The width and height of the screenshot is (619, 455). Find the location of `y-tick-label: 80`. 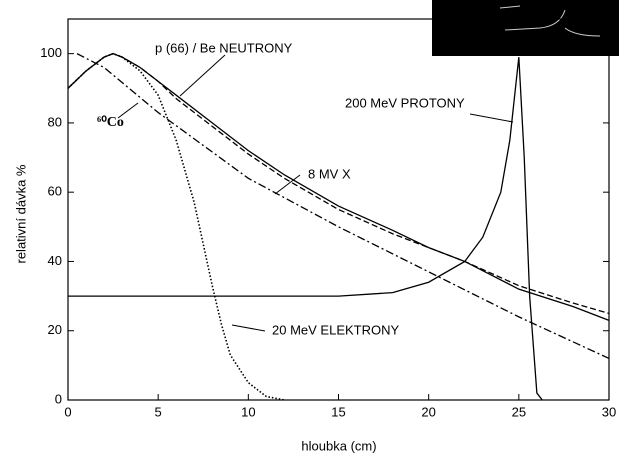

y-tick-label: 80 is located at coordinates (55, 121).